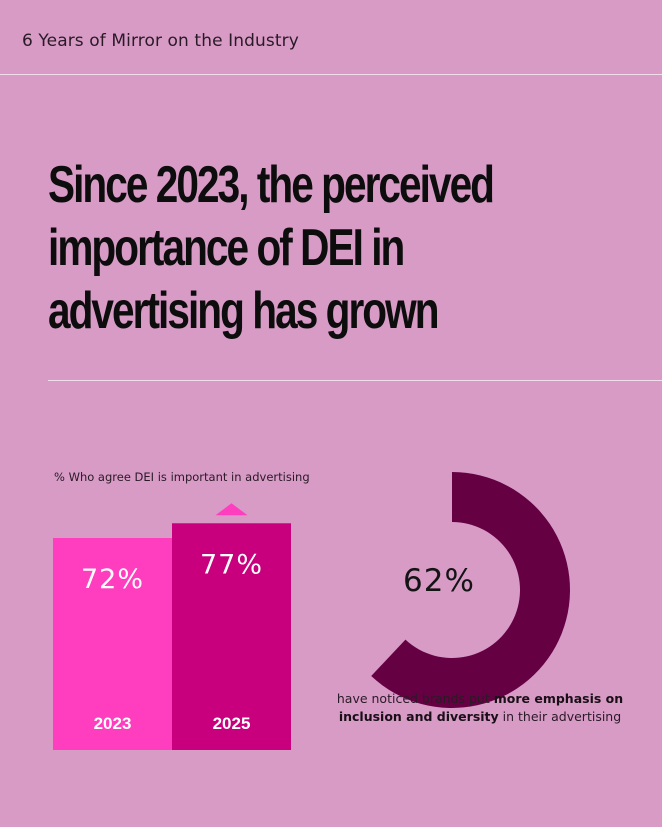  I want to click on bar-category-label-2023: 2023, so click(113, 723).